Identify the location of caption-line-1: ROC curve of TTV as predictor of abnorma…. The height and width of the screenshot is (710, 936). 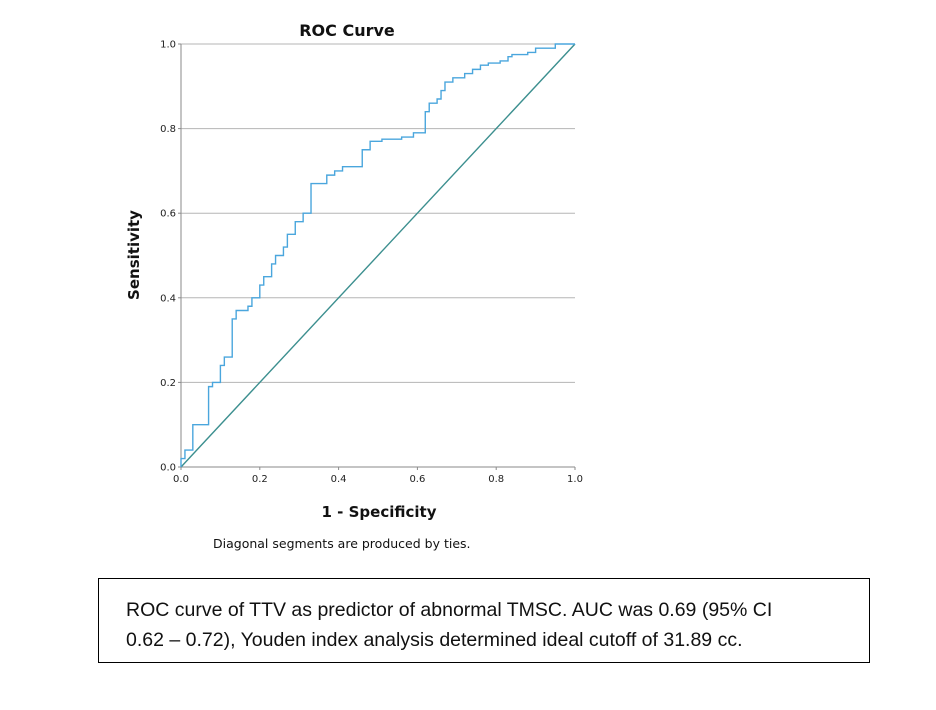
(449, 610).